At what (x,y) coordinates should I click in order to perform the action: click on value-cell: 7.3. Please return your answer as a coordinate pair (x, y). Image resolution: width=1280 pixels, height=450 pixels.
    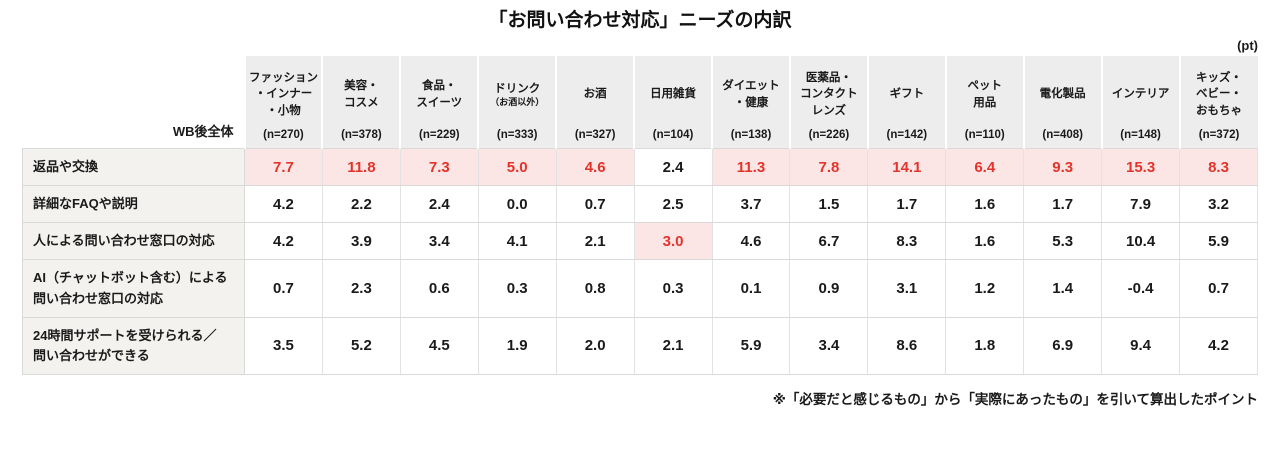
    Looking at the image, I should click on (439, 167).